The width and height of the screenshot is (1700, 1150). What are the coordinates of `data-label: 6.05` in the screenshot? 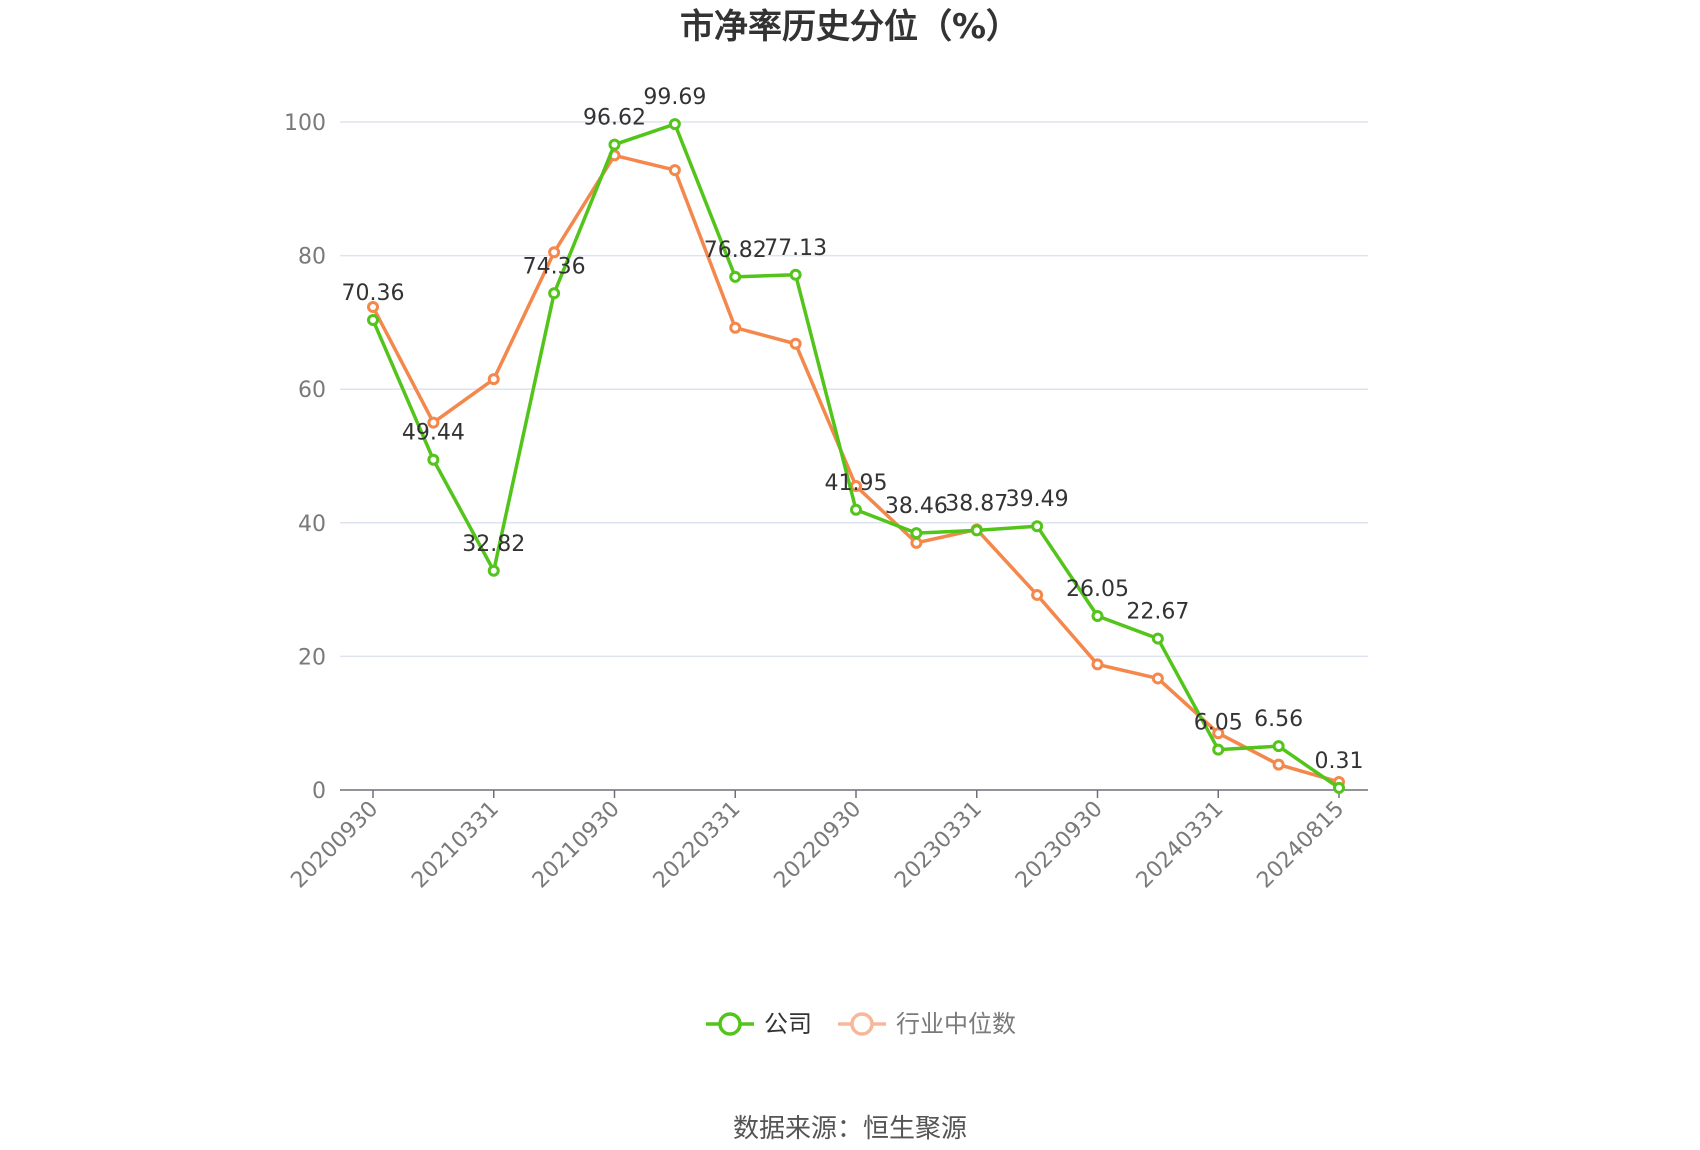 It's located at (1218, 723).